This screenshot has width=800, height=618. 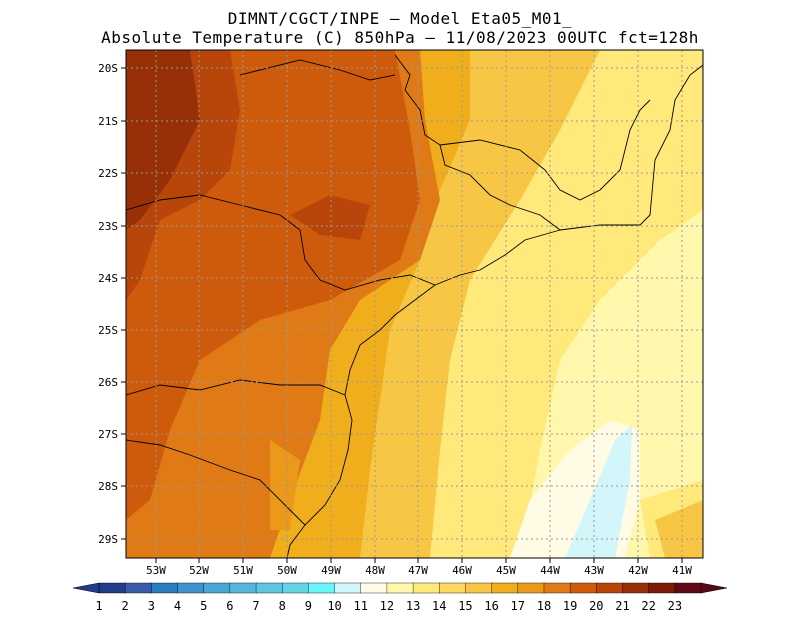 What do you see at coordinates (108, 434) in the screenshot?
I see `lat-label: 27S` at bounding box center [108, 434].